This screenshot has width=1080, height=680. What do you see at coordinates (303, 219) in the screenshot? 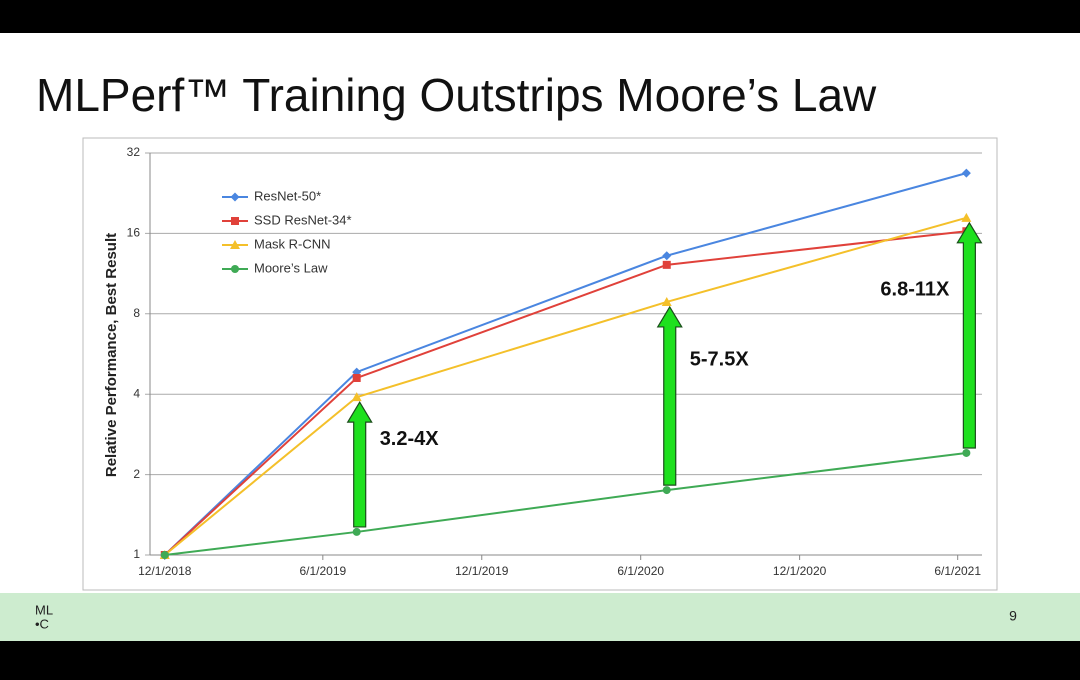
I see `legend-label: SSD ResNet-34*` at bounding box center [303, 219].